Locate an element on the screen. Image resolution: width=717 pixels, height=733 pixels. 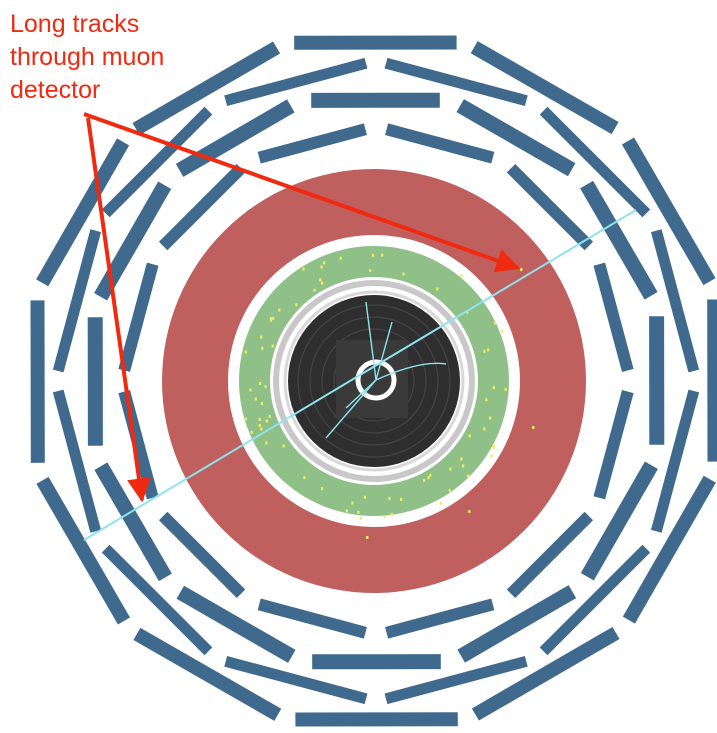
arrow-to-upper-right-track-exit is located at coordinates (302, 192).